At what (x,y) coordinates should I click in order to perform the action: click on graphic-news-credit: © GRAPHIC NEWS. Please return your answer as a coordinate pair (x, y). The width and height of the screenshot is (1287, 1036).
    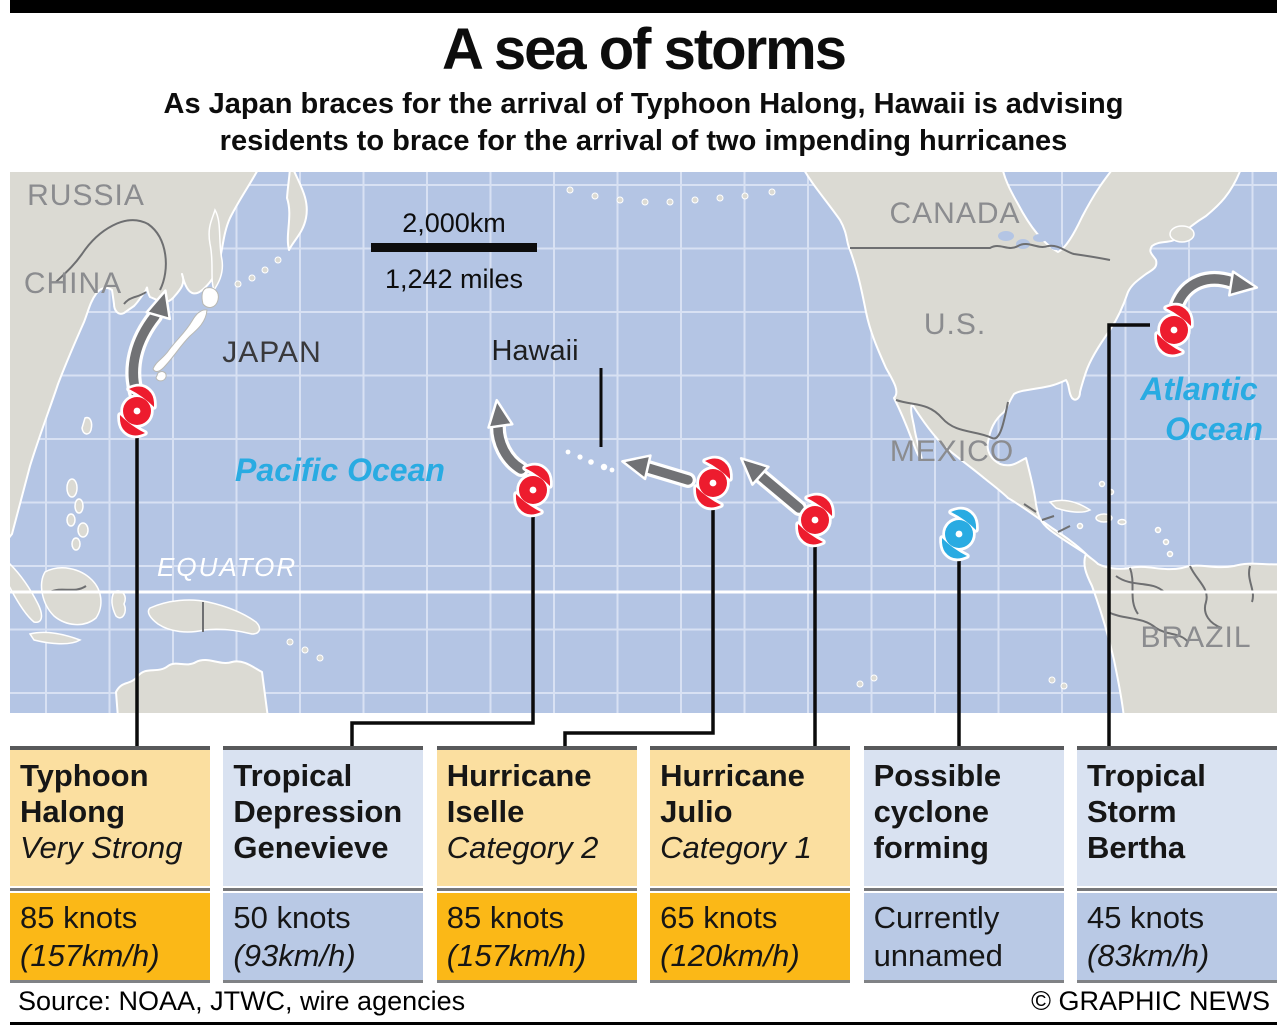
    Looking at the image, I should click on (1150, 1001).